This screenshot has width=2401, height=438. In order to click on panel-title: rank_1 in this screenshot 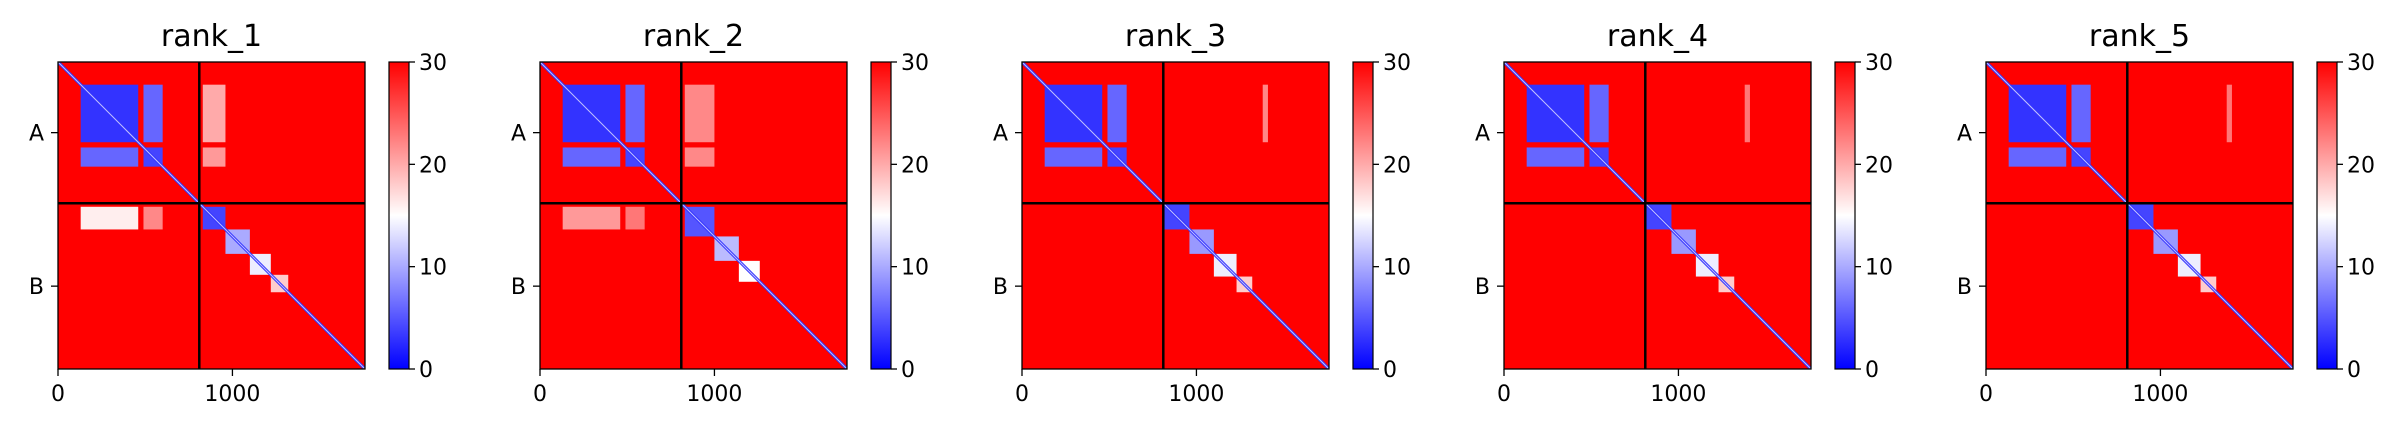, I will do `click(211, 36)`.